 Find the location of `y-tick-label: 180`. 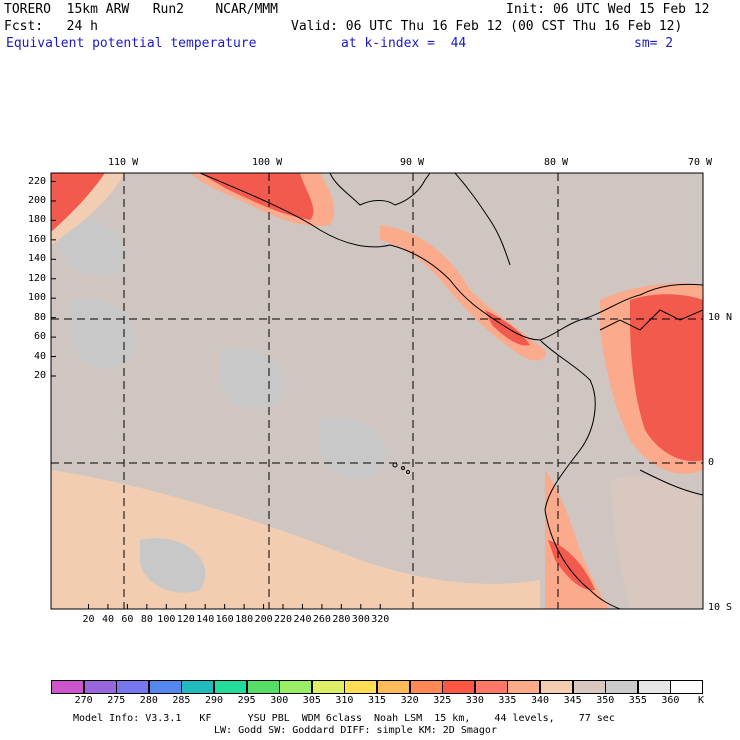

y-tick-label: 180 is located at coordinates (37, 220).